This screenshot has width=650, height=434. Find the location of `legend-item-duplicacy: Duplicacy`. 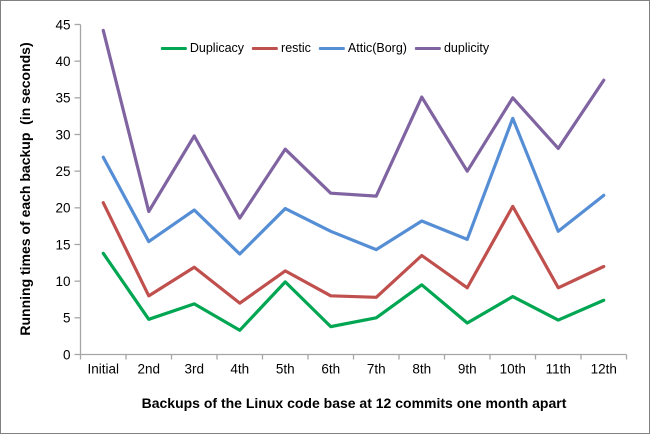

legend-item-duplicacy: Duplicacy is located at coordinates (202, 48).